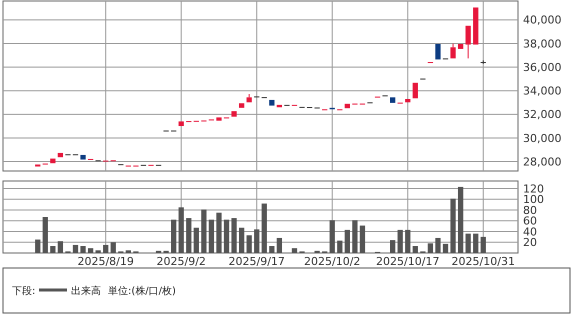  I want to click on y-tick-label: 40,000, so click(542, 20).